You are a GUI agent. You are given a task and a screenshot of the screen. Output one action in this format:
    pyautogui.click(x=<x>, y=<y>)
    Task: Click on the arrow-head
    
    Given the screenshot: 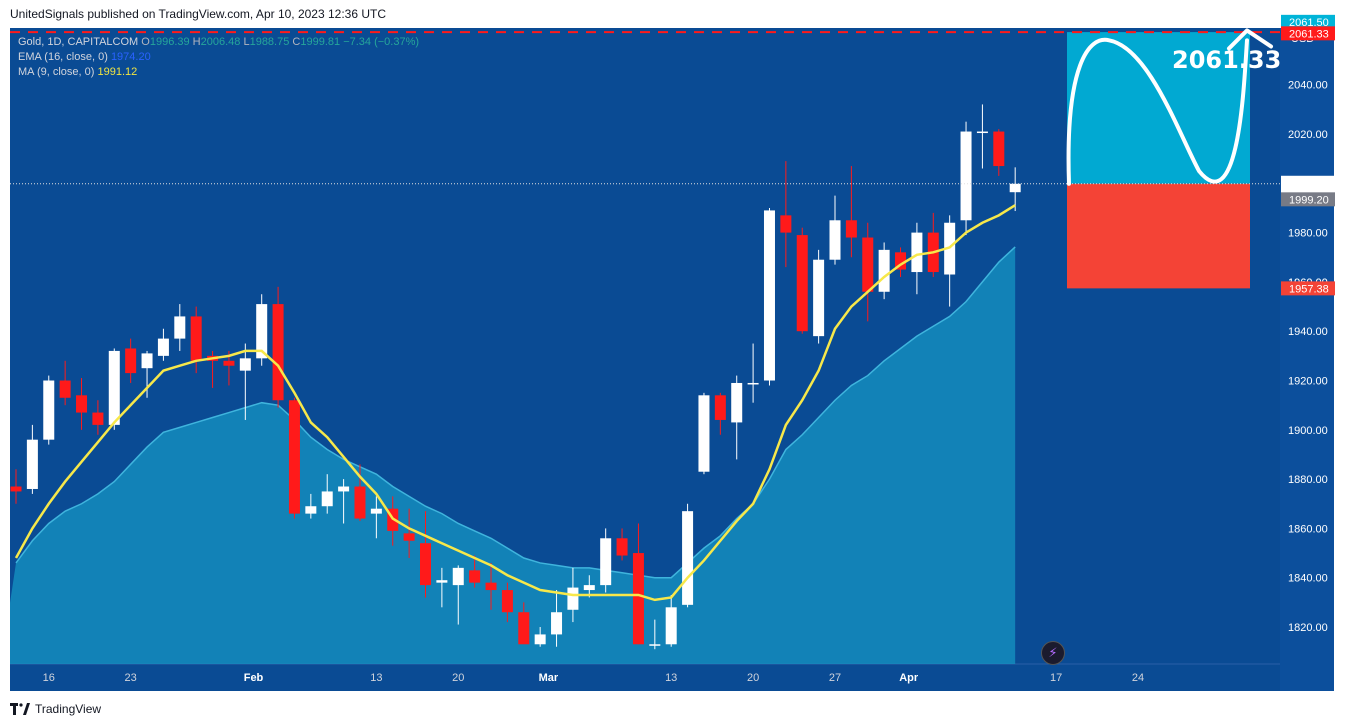 What is the action you would take?
    pyautogui.click(x=1250, y=39)
    